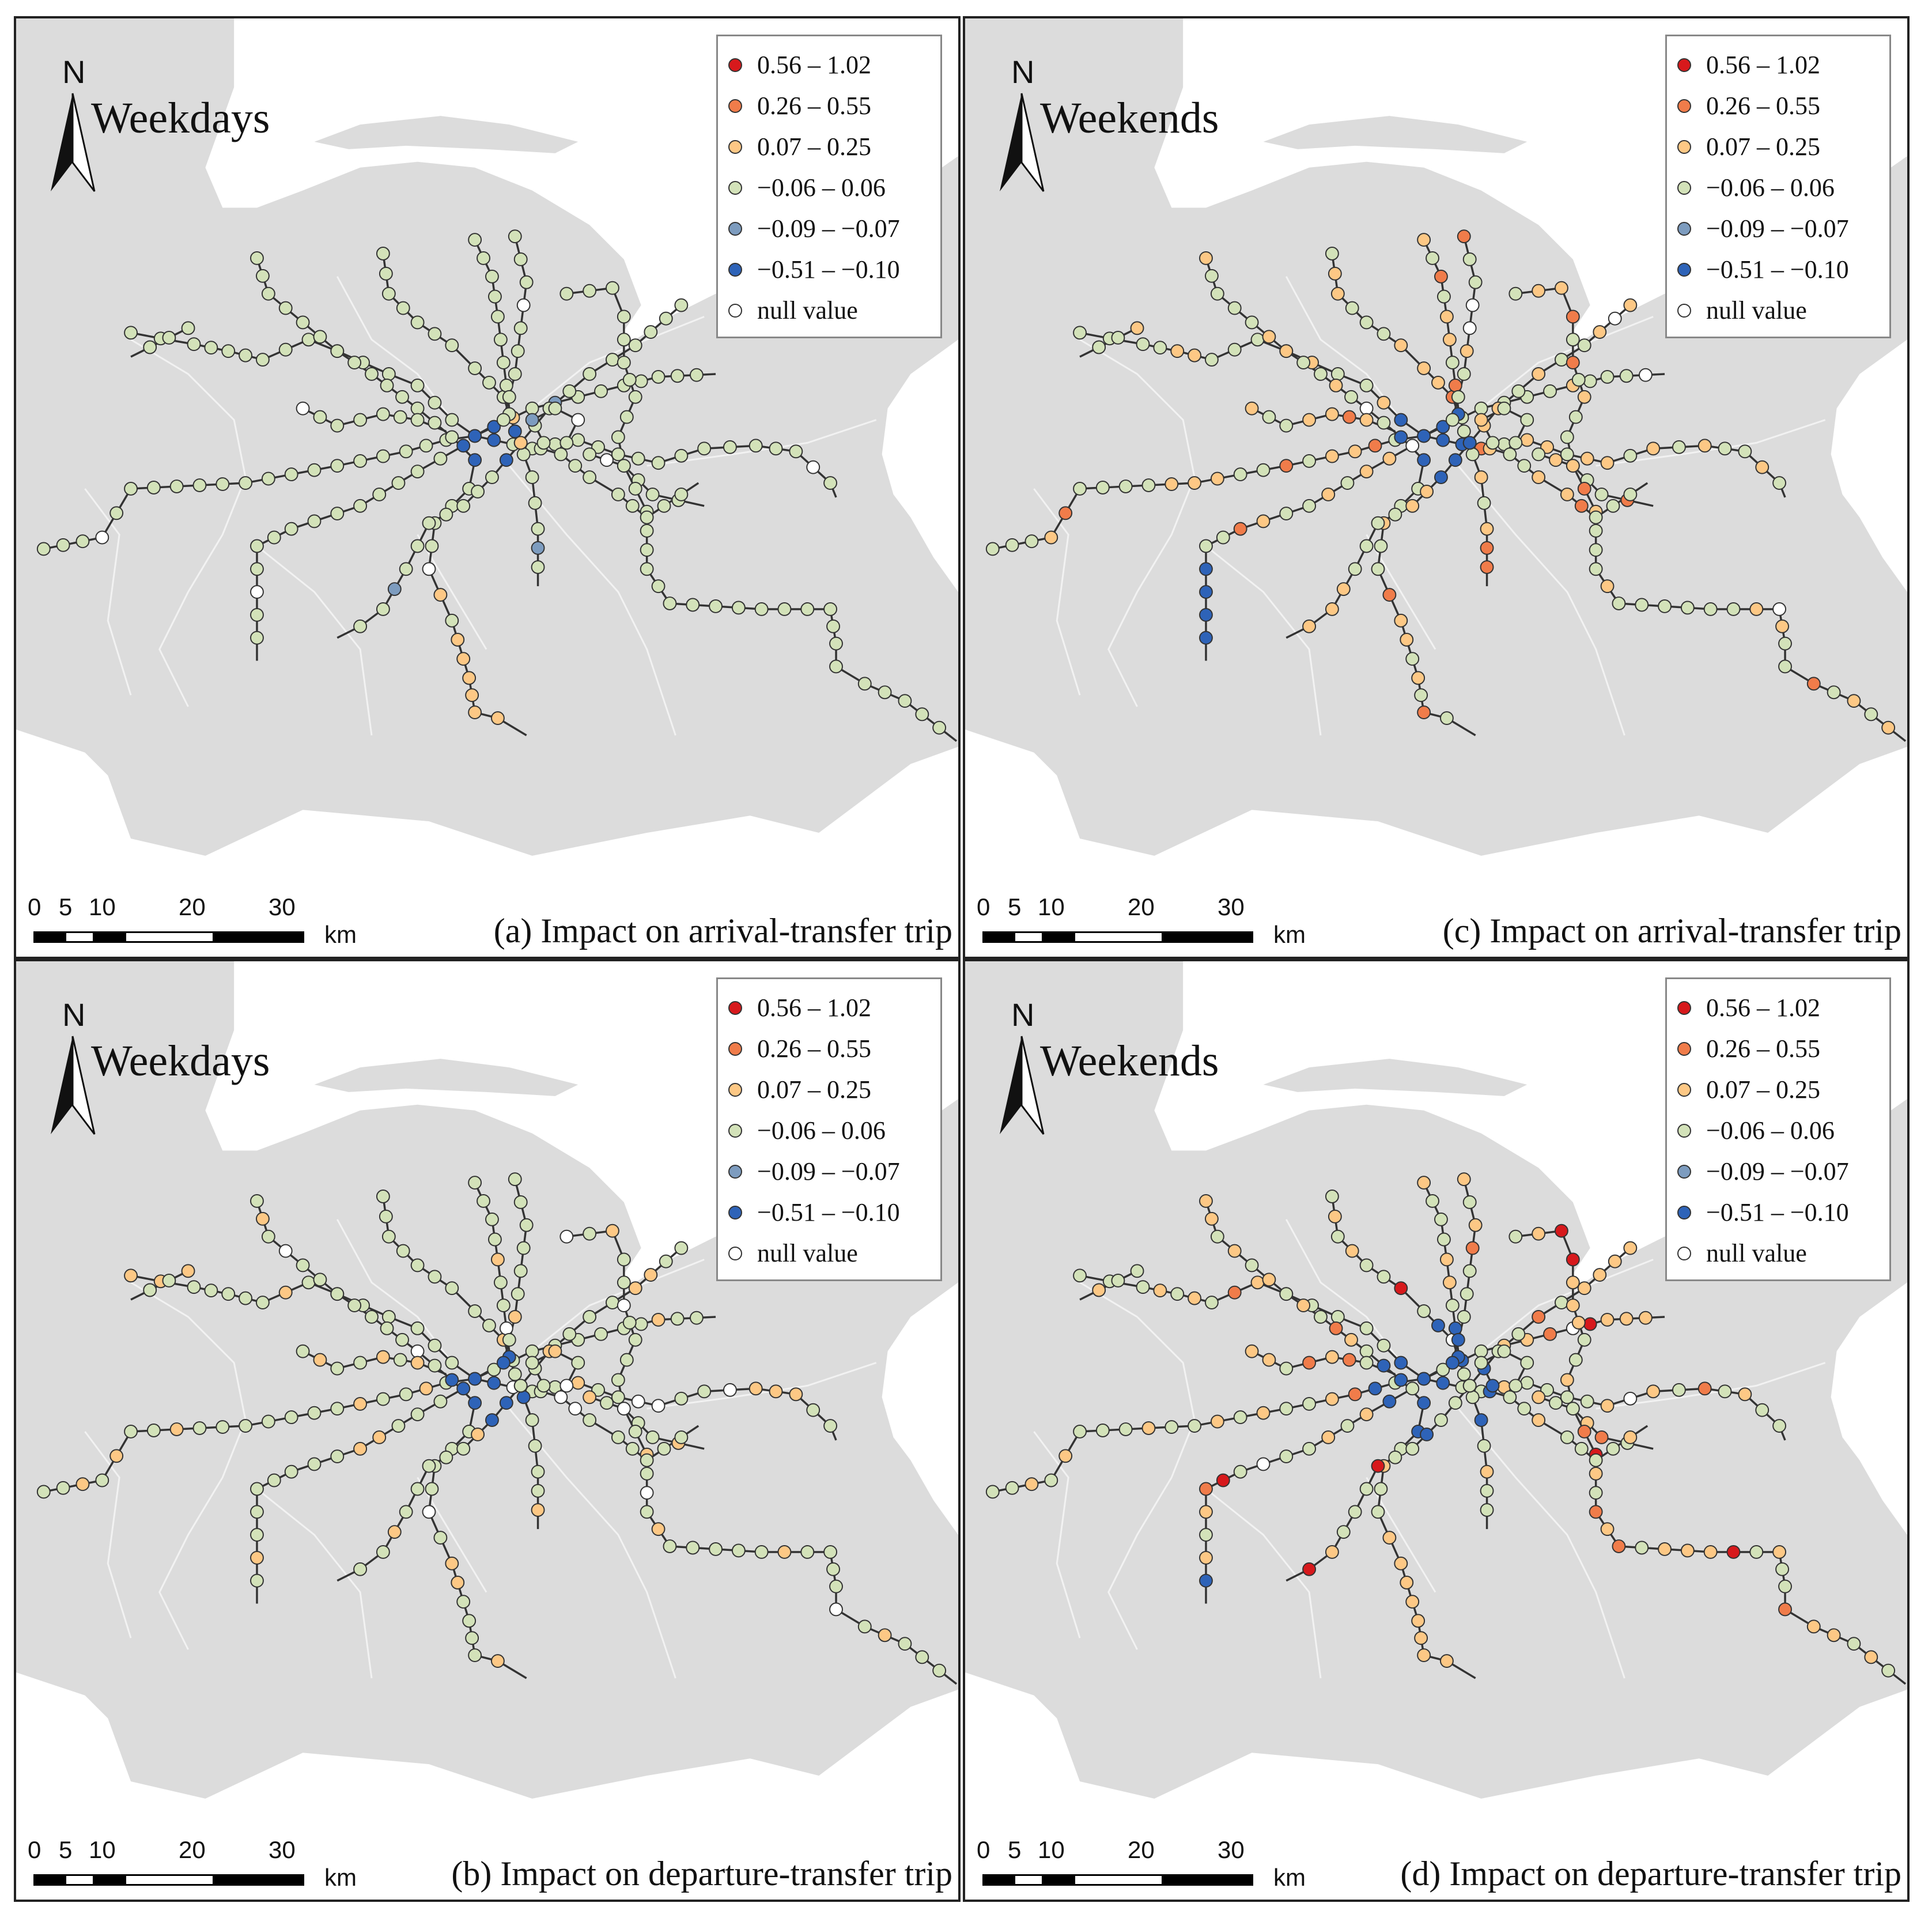 Image resolution: width=1932 pixels, height=1918 pixels. Describe the element at coordinates (814, 1008) in the screenshot. I see `legend-label: 0.56 – 1.02` at that location.